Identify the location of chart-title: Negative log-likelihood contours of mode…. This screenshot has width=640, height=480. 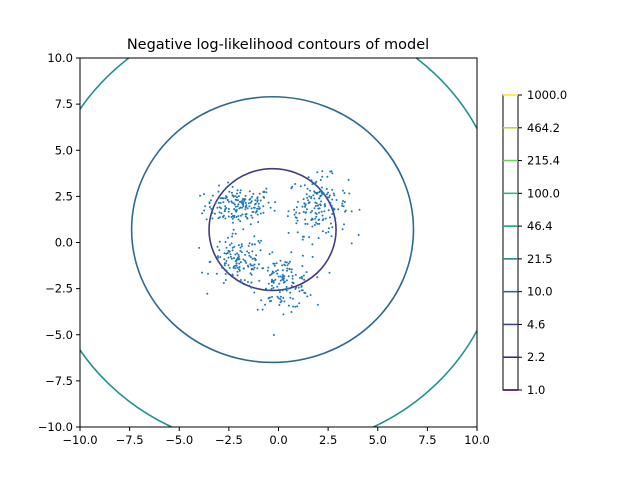
(278, 45).